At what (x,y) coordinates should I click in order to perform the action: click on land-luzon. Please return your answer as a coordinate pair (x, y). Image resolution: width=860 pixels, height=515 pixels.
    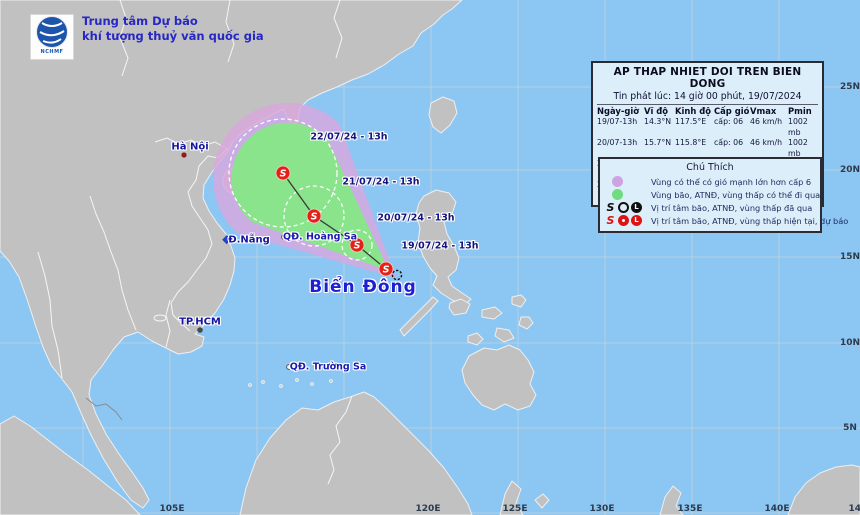
    Looking at the image, I should click on (443, 247).